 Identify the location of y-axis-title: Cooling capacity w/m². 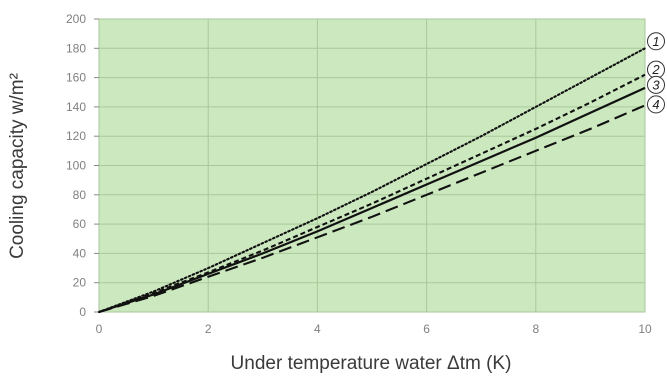
(17, 166).